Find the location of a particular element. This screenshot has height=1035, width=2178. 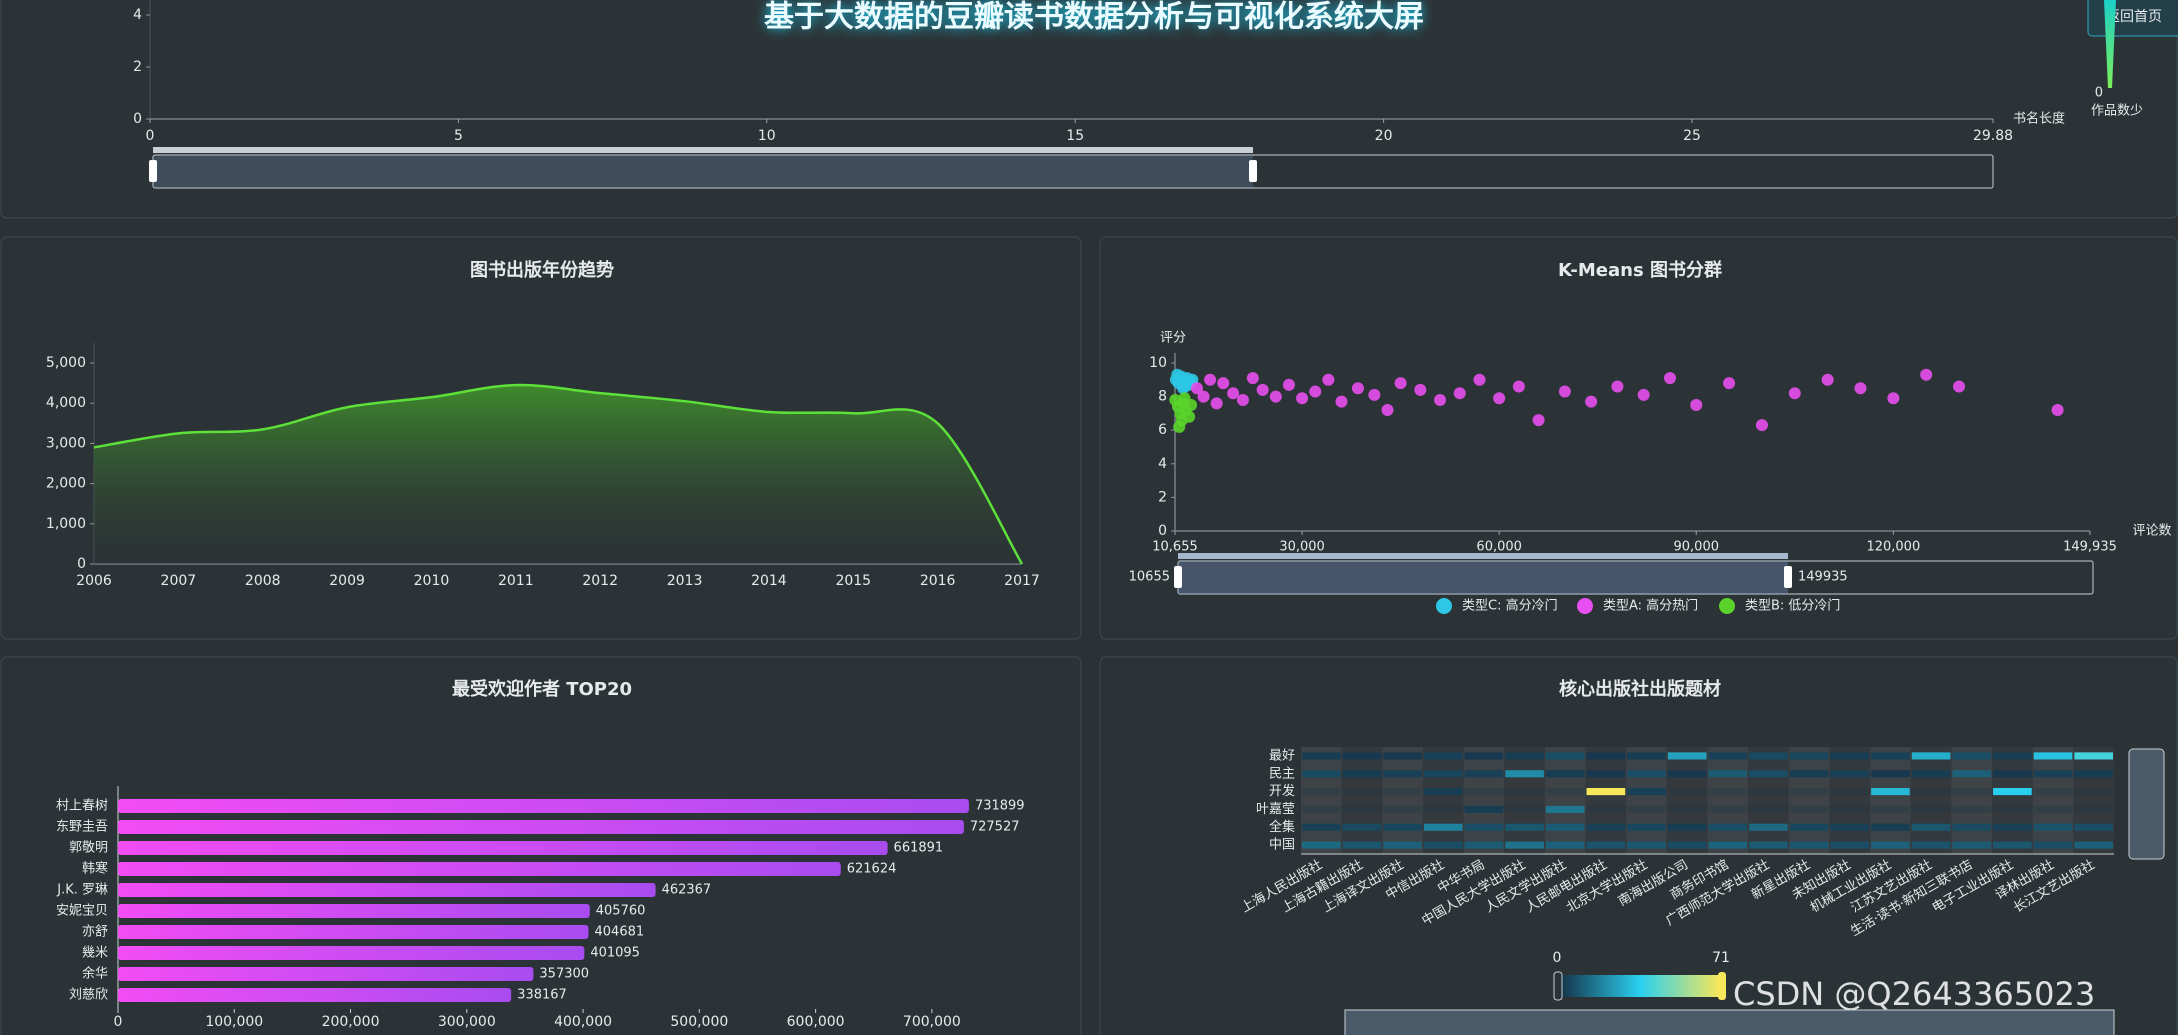

x-tick-label: 90,000 is located at coordinates (1697, 547).